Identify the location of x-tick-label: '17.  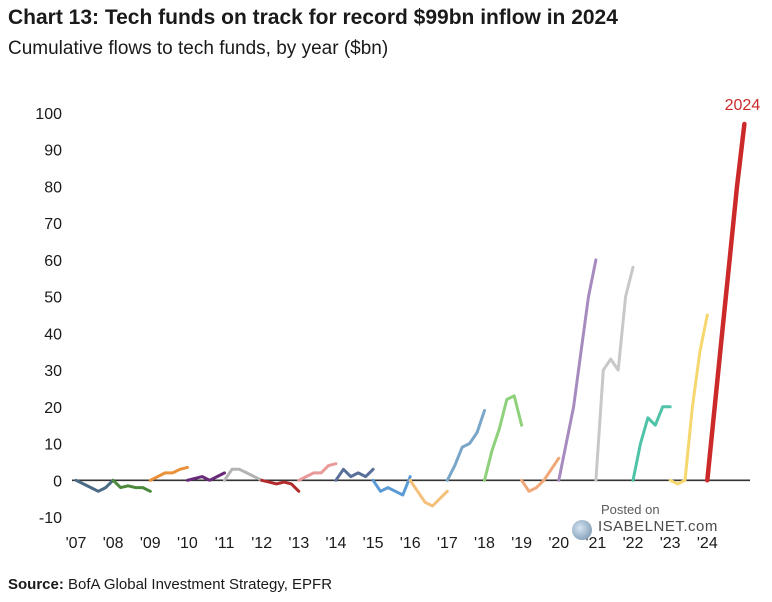
(447, 543).